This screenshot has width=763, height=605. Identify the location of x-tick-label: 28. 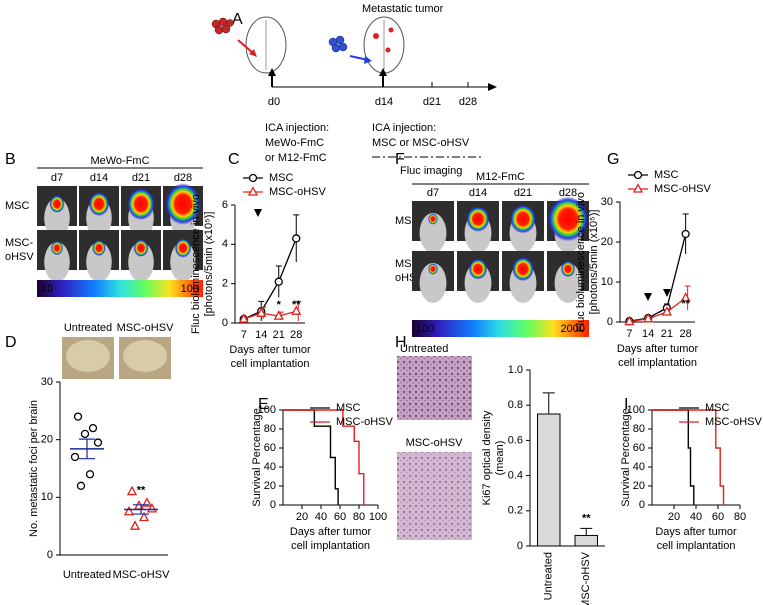
(296, 335).